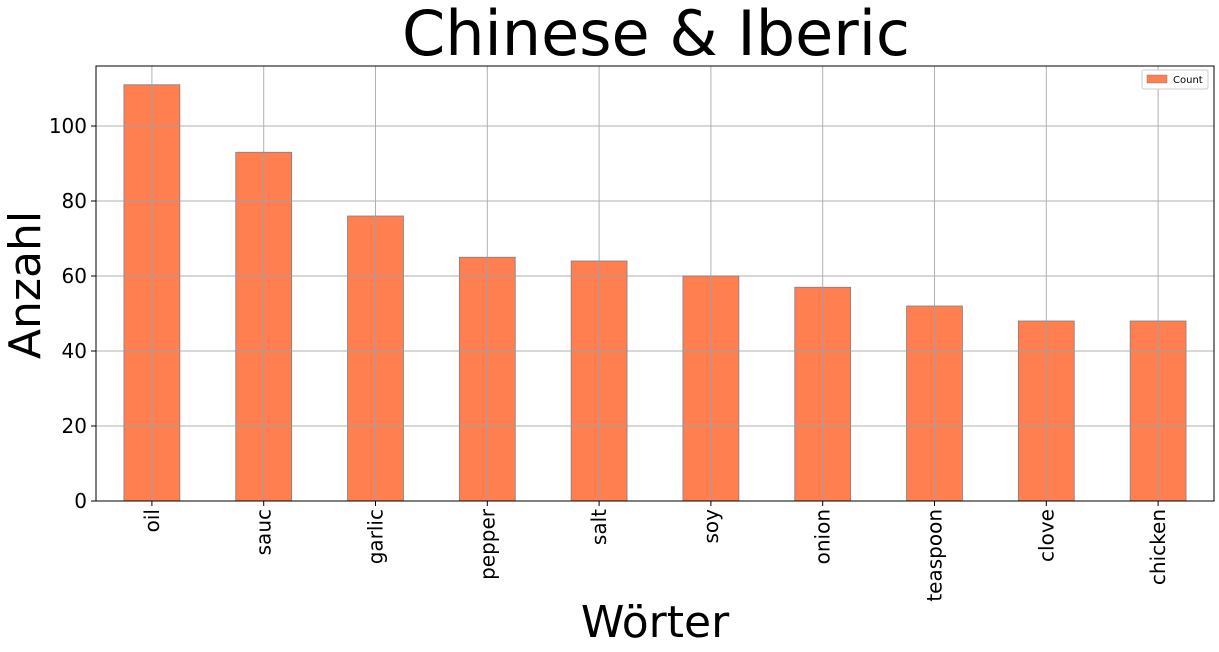 This screenshot has height=652, width=1219. I want to click on x-tick-label: sauc, so click(264, 532).